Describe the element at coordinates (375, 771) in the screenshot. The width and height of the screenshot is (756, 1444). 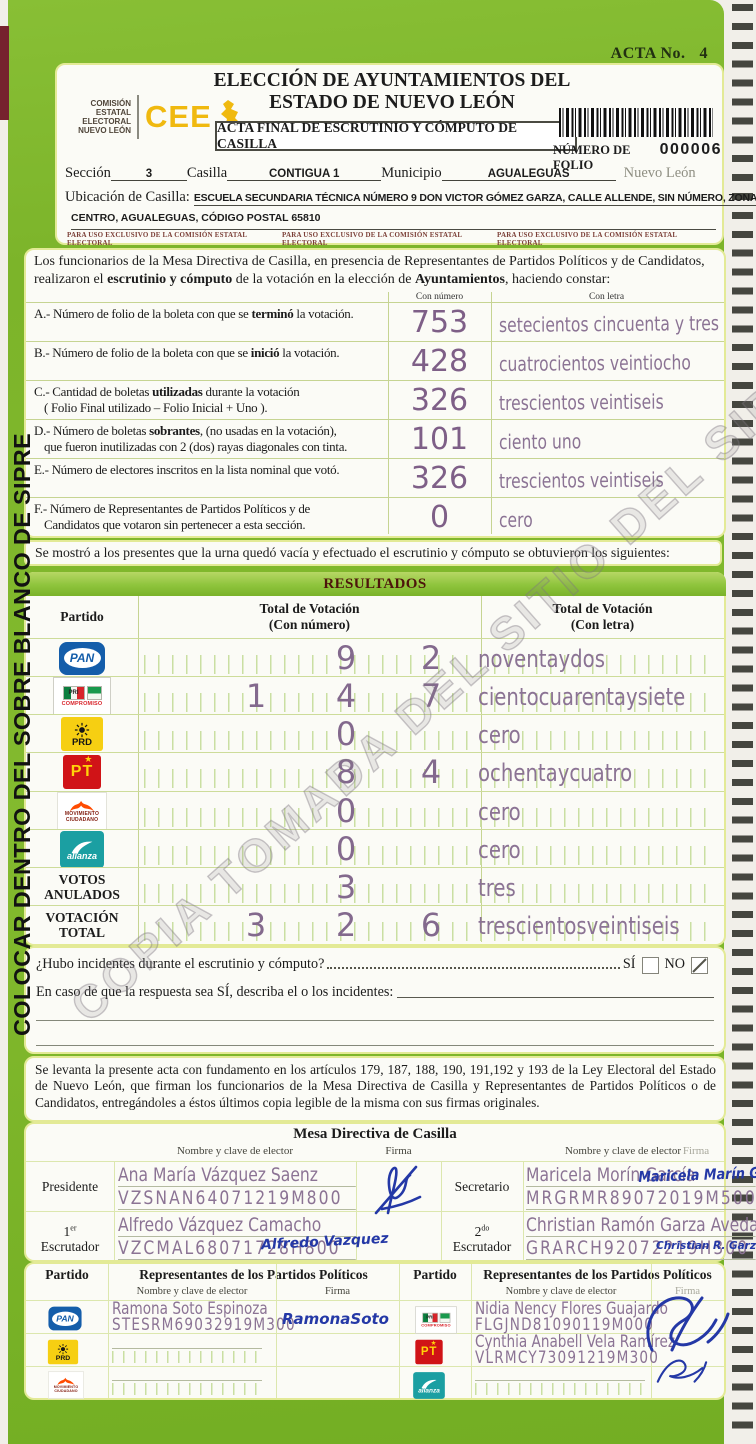
I see `result-row-pt: PT ★ 8 4 ochentaycuatro` at that location.